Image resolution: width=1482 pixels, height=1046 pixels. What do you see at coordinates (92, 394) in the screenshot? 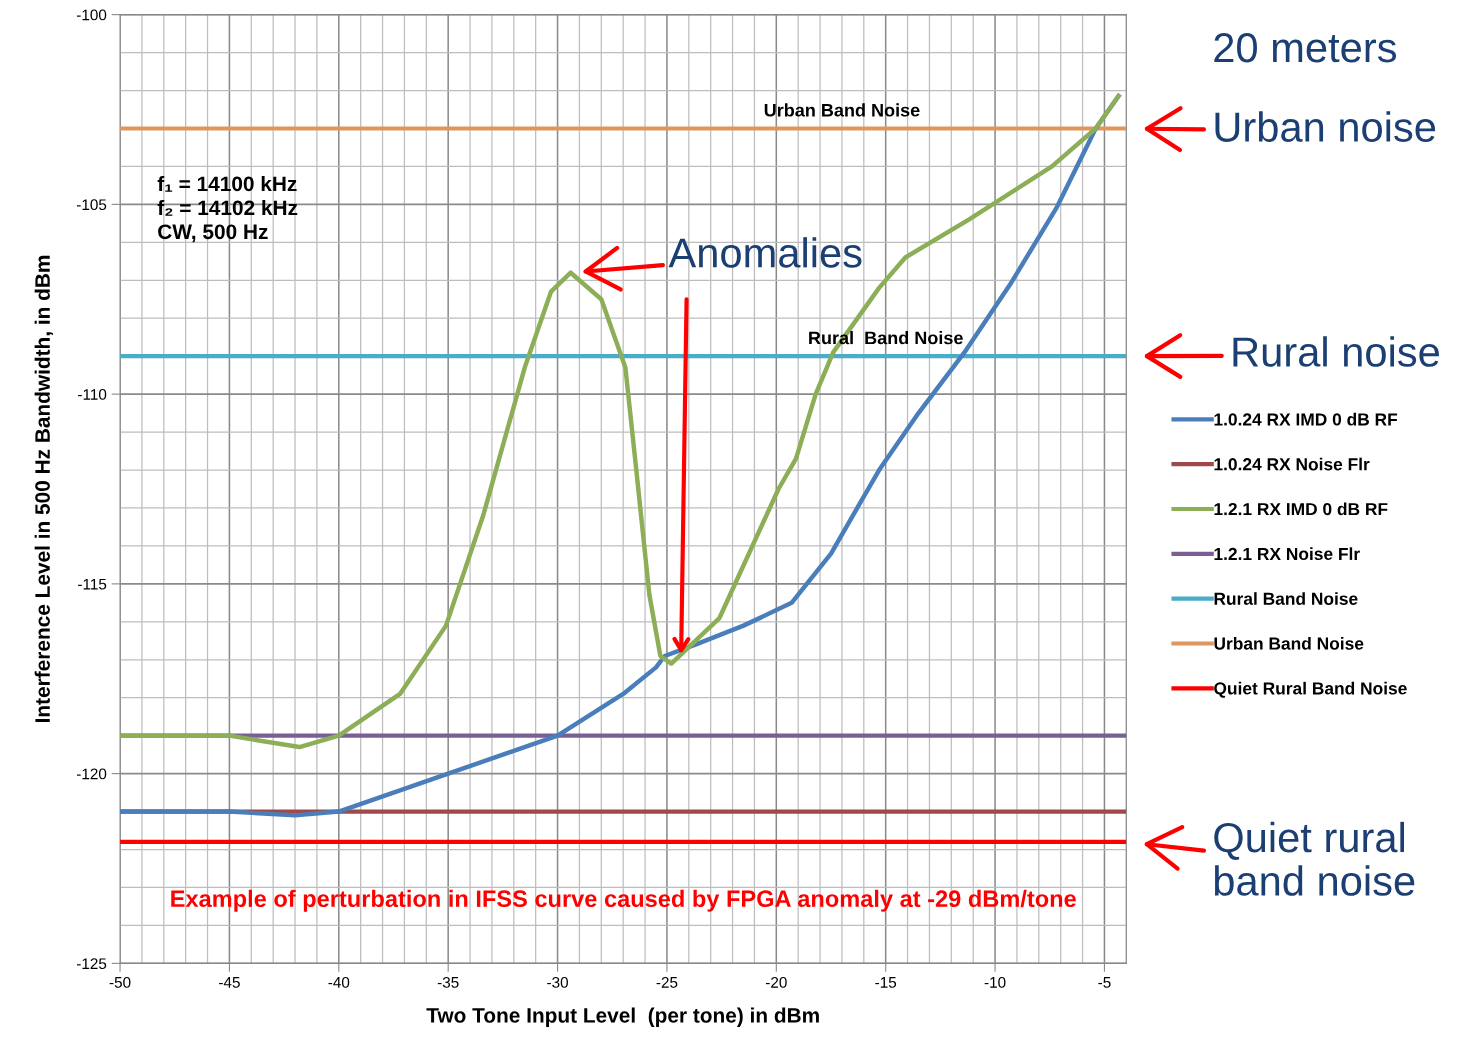
I see `y-tick-label: -110` at bounding box center [92, 394].